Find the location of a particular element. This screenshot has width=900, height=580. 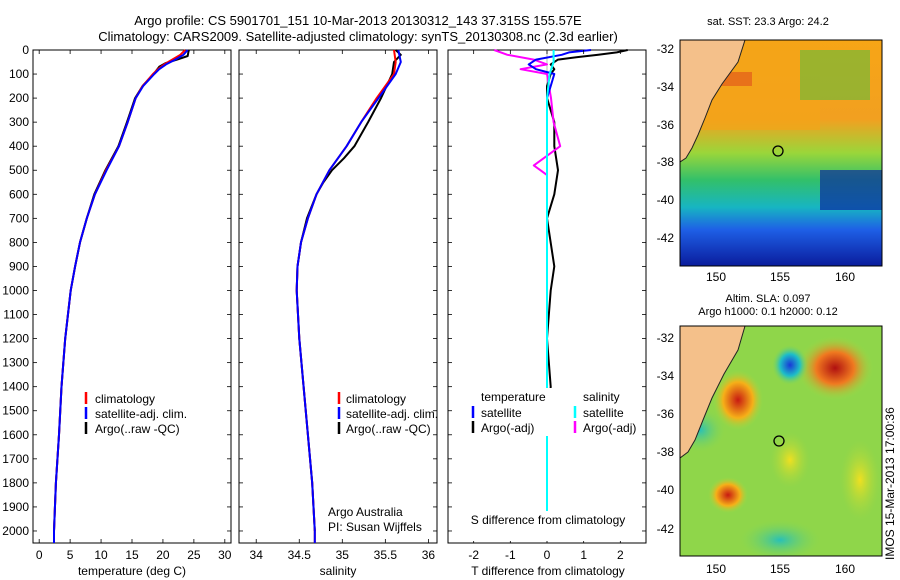

sla-x-ticks: 150 155 160 is located at coordinates (780, 569).